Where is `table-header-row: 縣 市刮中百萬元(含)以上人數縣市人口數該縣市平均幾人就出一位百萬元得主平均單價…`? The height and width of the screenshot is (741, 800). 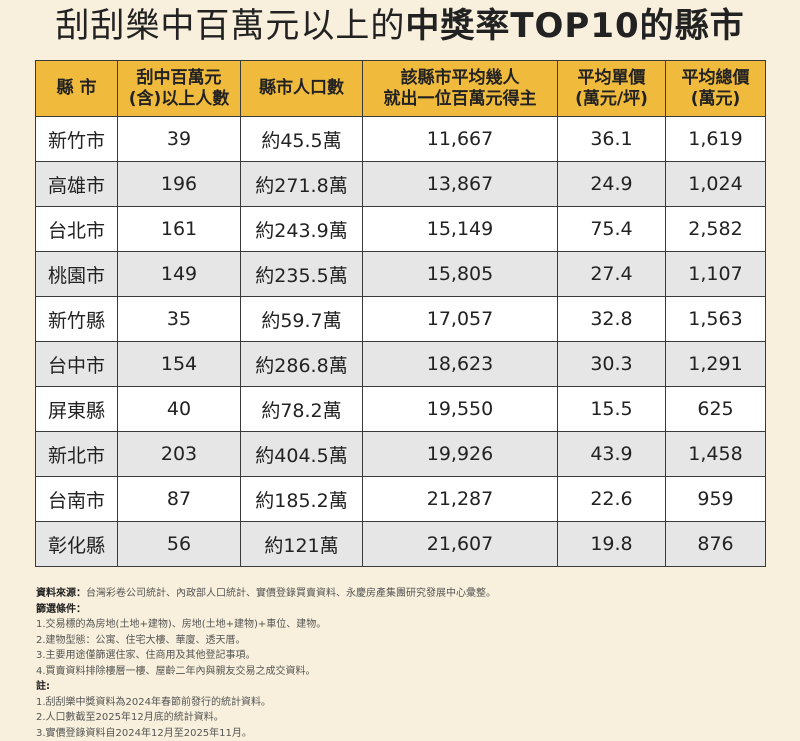 table-header-row: 縣 市刮中百萬元(含)以上人數縣市人口數該縣市平均幾人就出一位百萬元得主平均單價… is located at coordinates (401, 89).